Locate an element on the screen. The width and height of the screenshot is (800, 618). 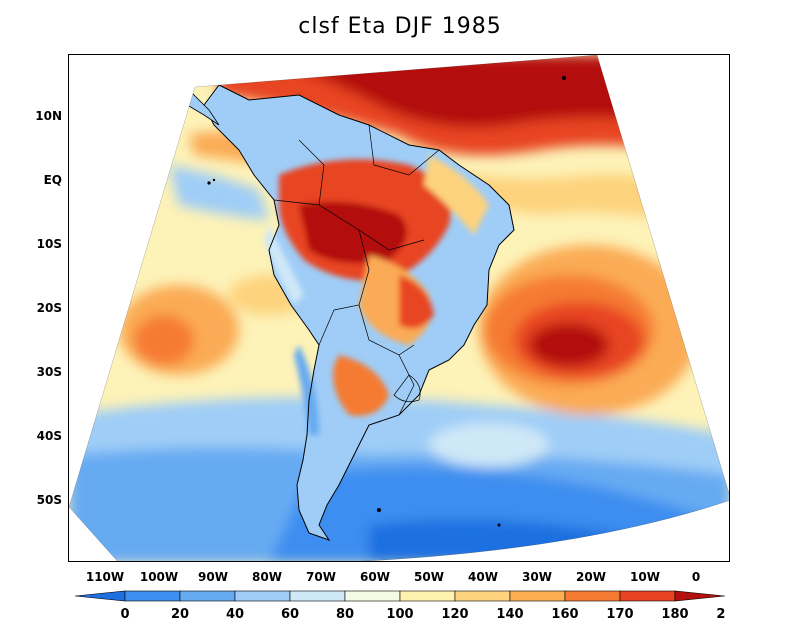
lat-tick-label: 50S is located at coordinates (49, 500).